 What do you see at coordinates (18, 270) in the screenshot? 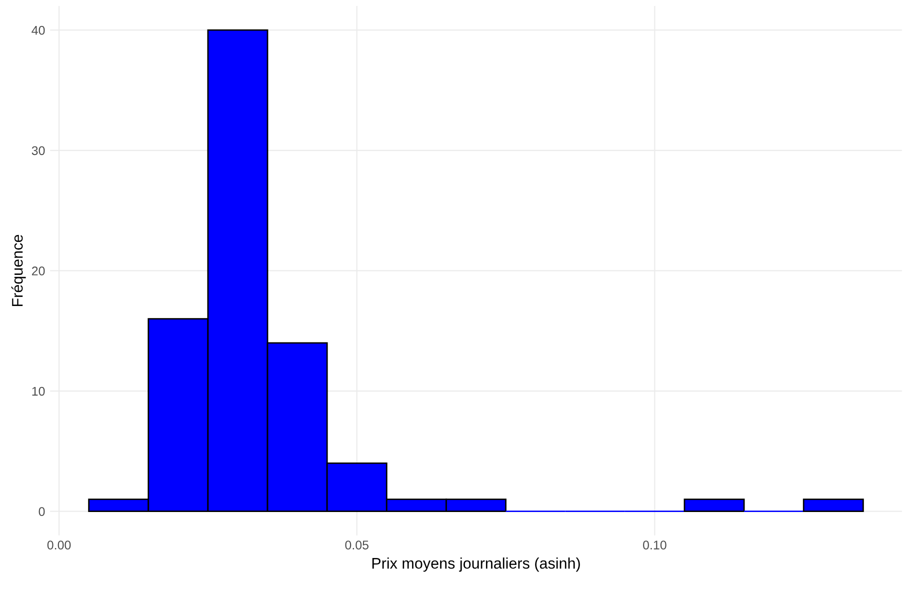
I see `y-axis-title: Fréquence` at bounding box center [18, 270].